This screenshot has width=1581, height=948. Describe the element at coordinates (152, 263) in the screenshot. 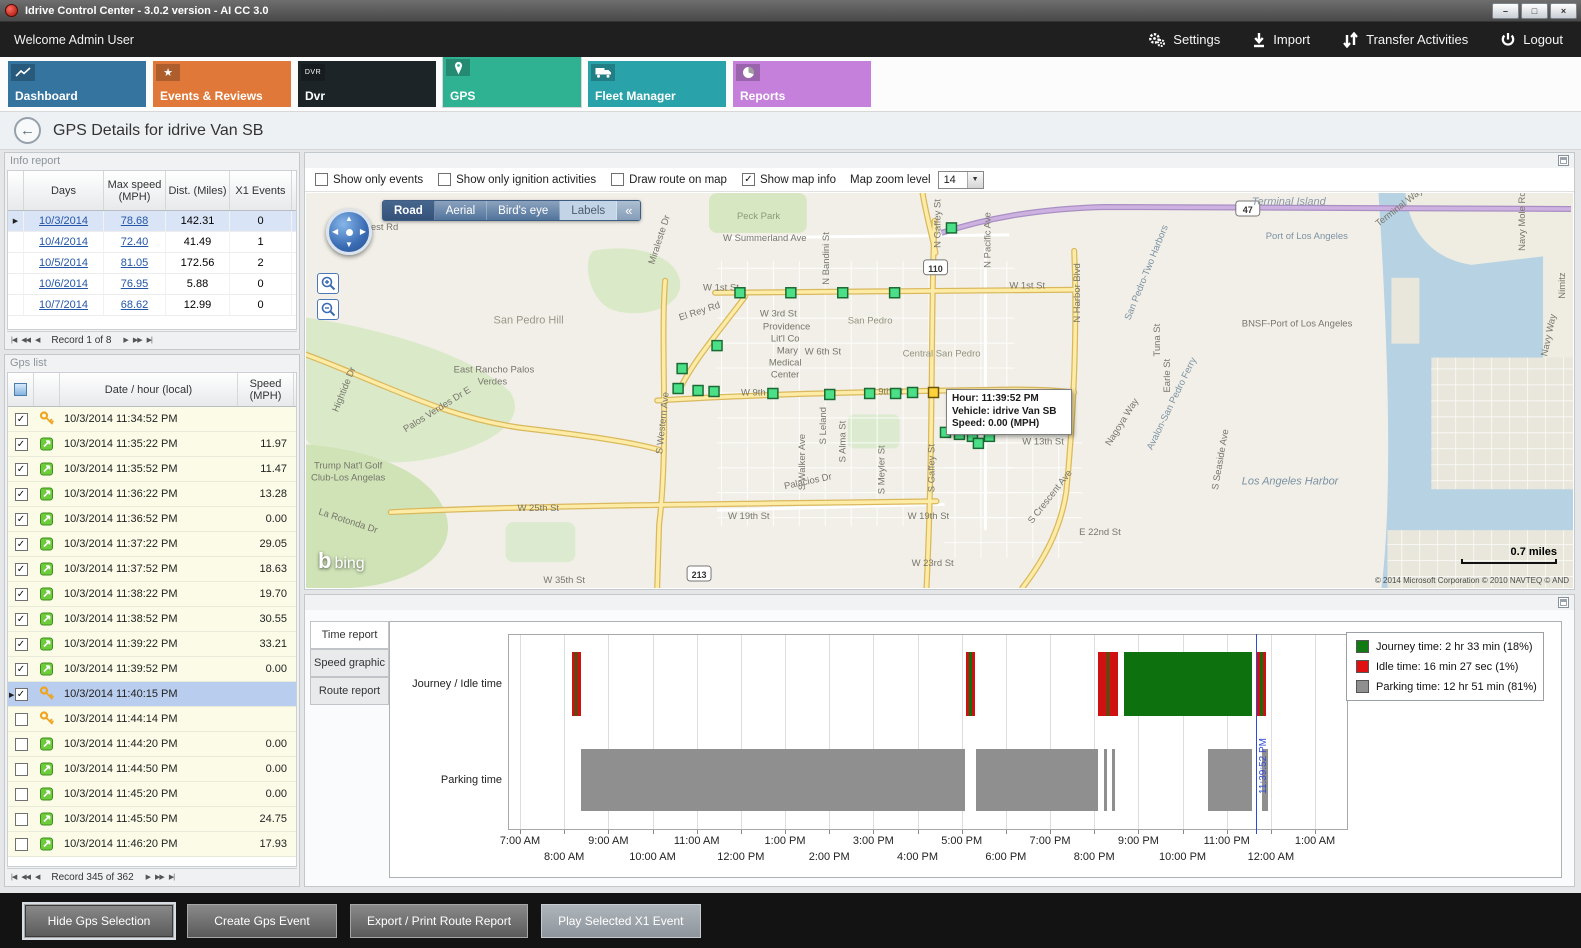

I see `info-table-row: 10/5/2014 81.05 172.56 2` at that location.